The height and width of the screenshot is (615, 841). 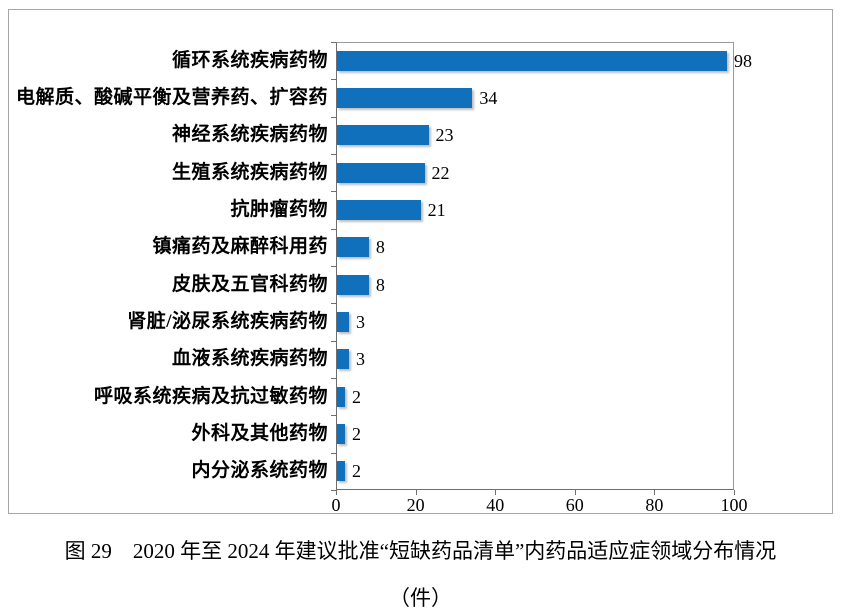 What do you see at coordinates (336, 505) in the screenshot?
I see `x-axis-tick-label: 0` at bounding box center [336, 505].